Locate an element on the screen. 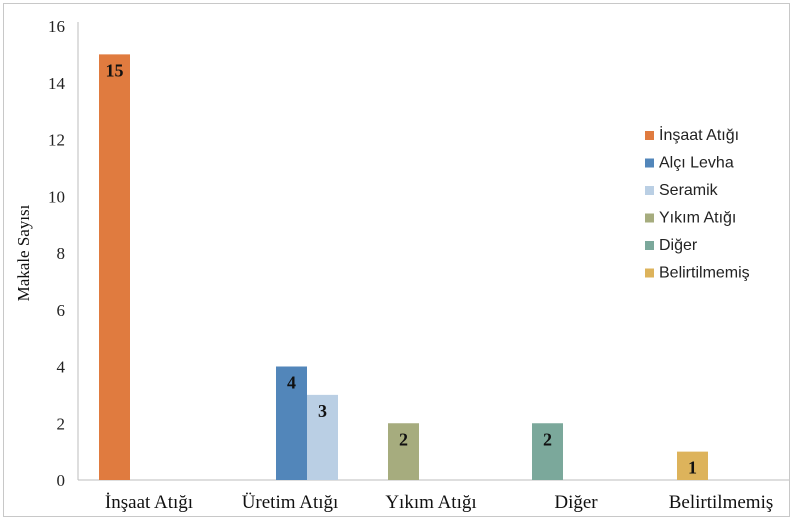  data-label: 4 is located at coordinates (291, 383).